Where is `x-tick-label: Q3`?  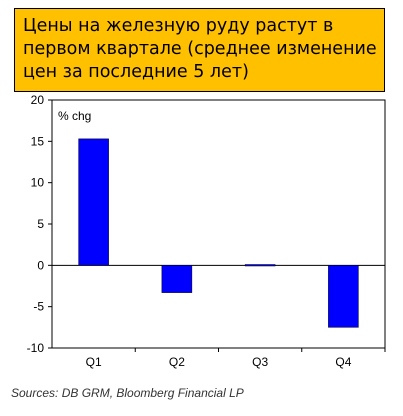 x-tick-label: Q3 is located at coordinates (260, 362).